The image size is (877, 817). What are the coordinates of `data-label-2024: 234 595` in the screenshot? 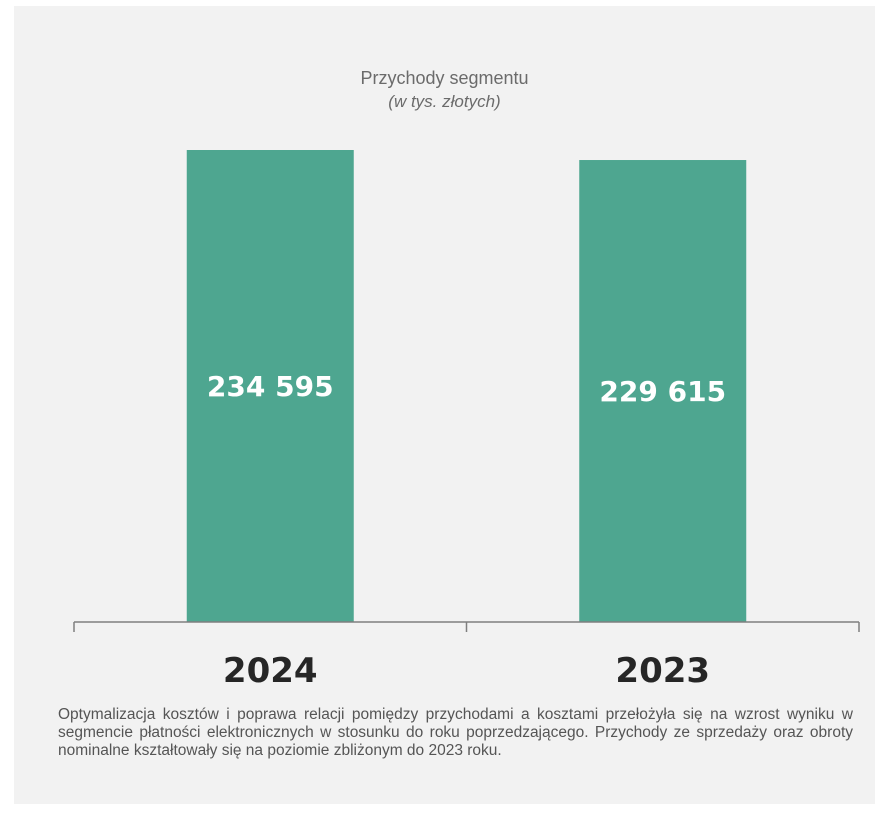 It's located at (270, 386).